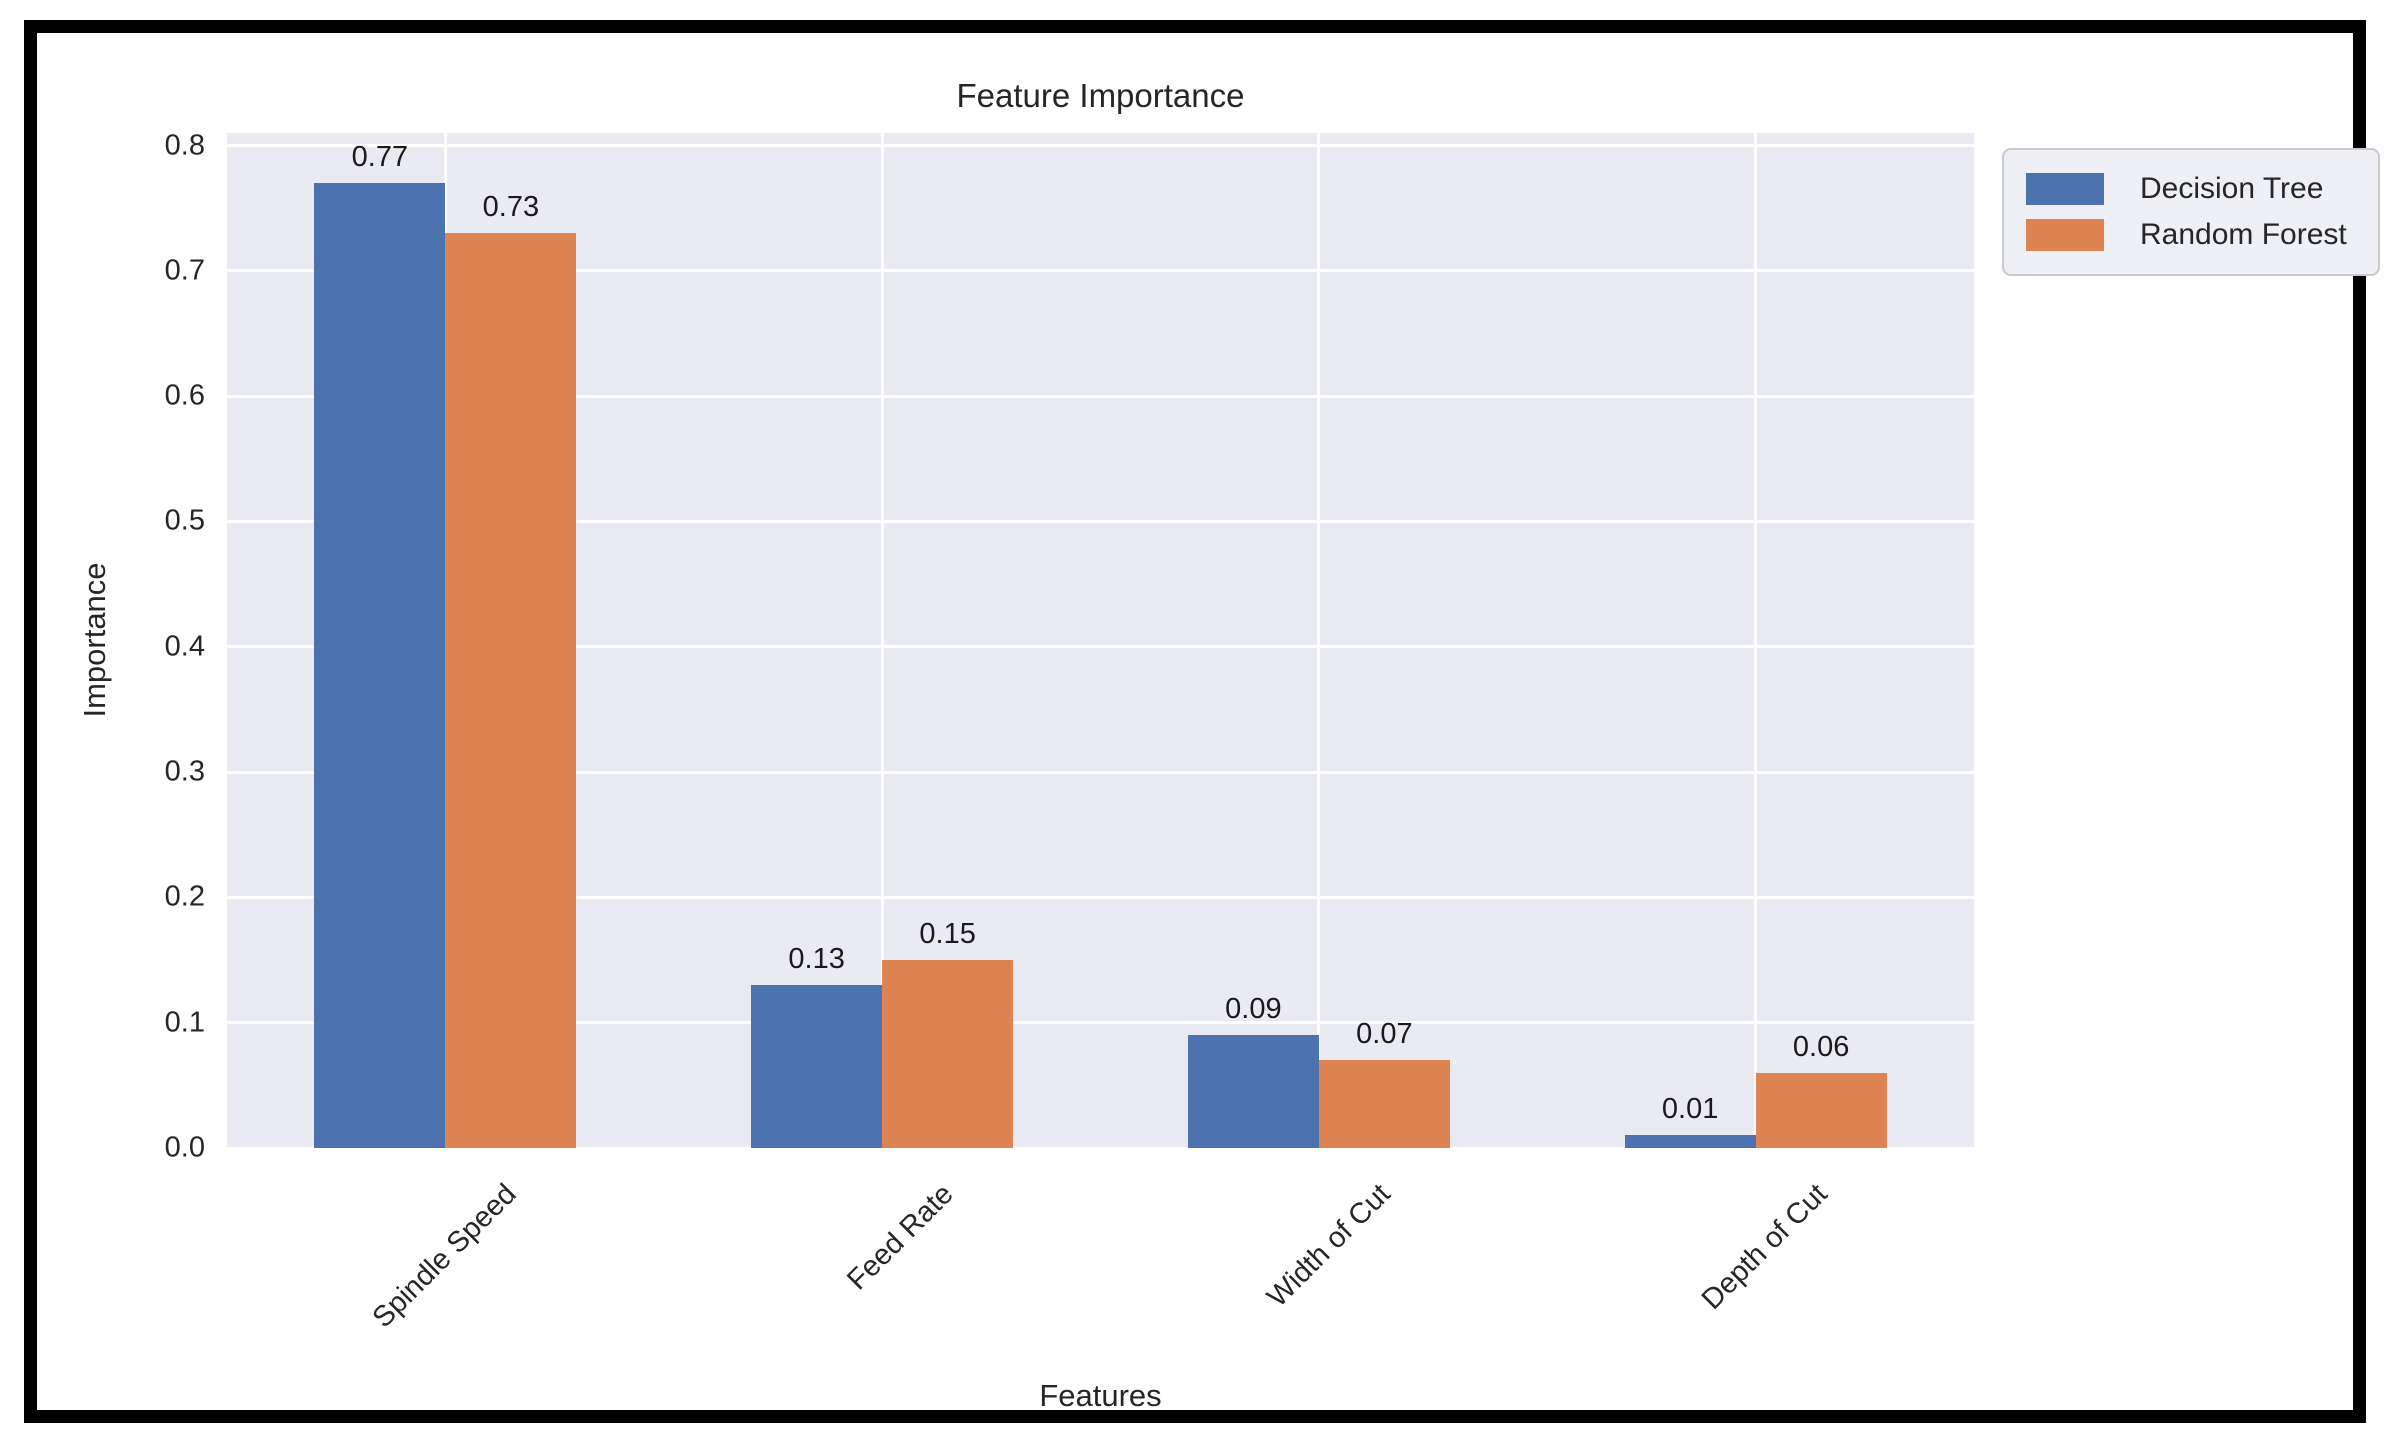 Image resolution: width=2392 pixels, height=1445 pixels. What do you see at coordinates (511, 690) in the screenshot?
I see `bar-random-forest-spindle-speed` at bounding box center [511, 690].